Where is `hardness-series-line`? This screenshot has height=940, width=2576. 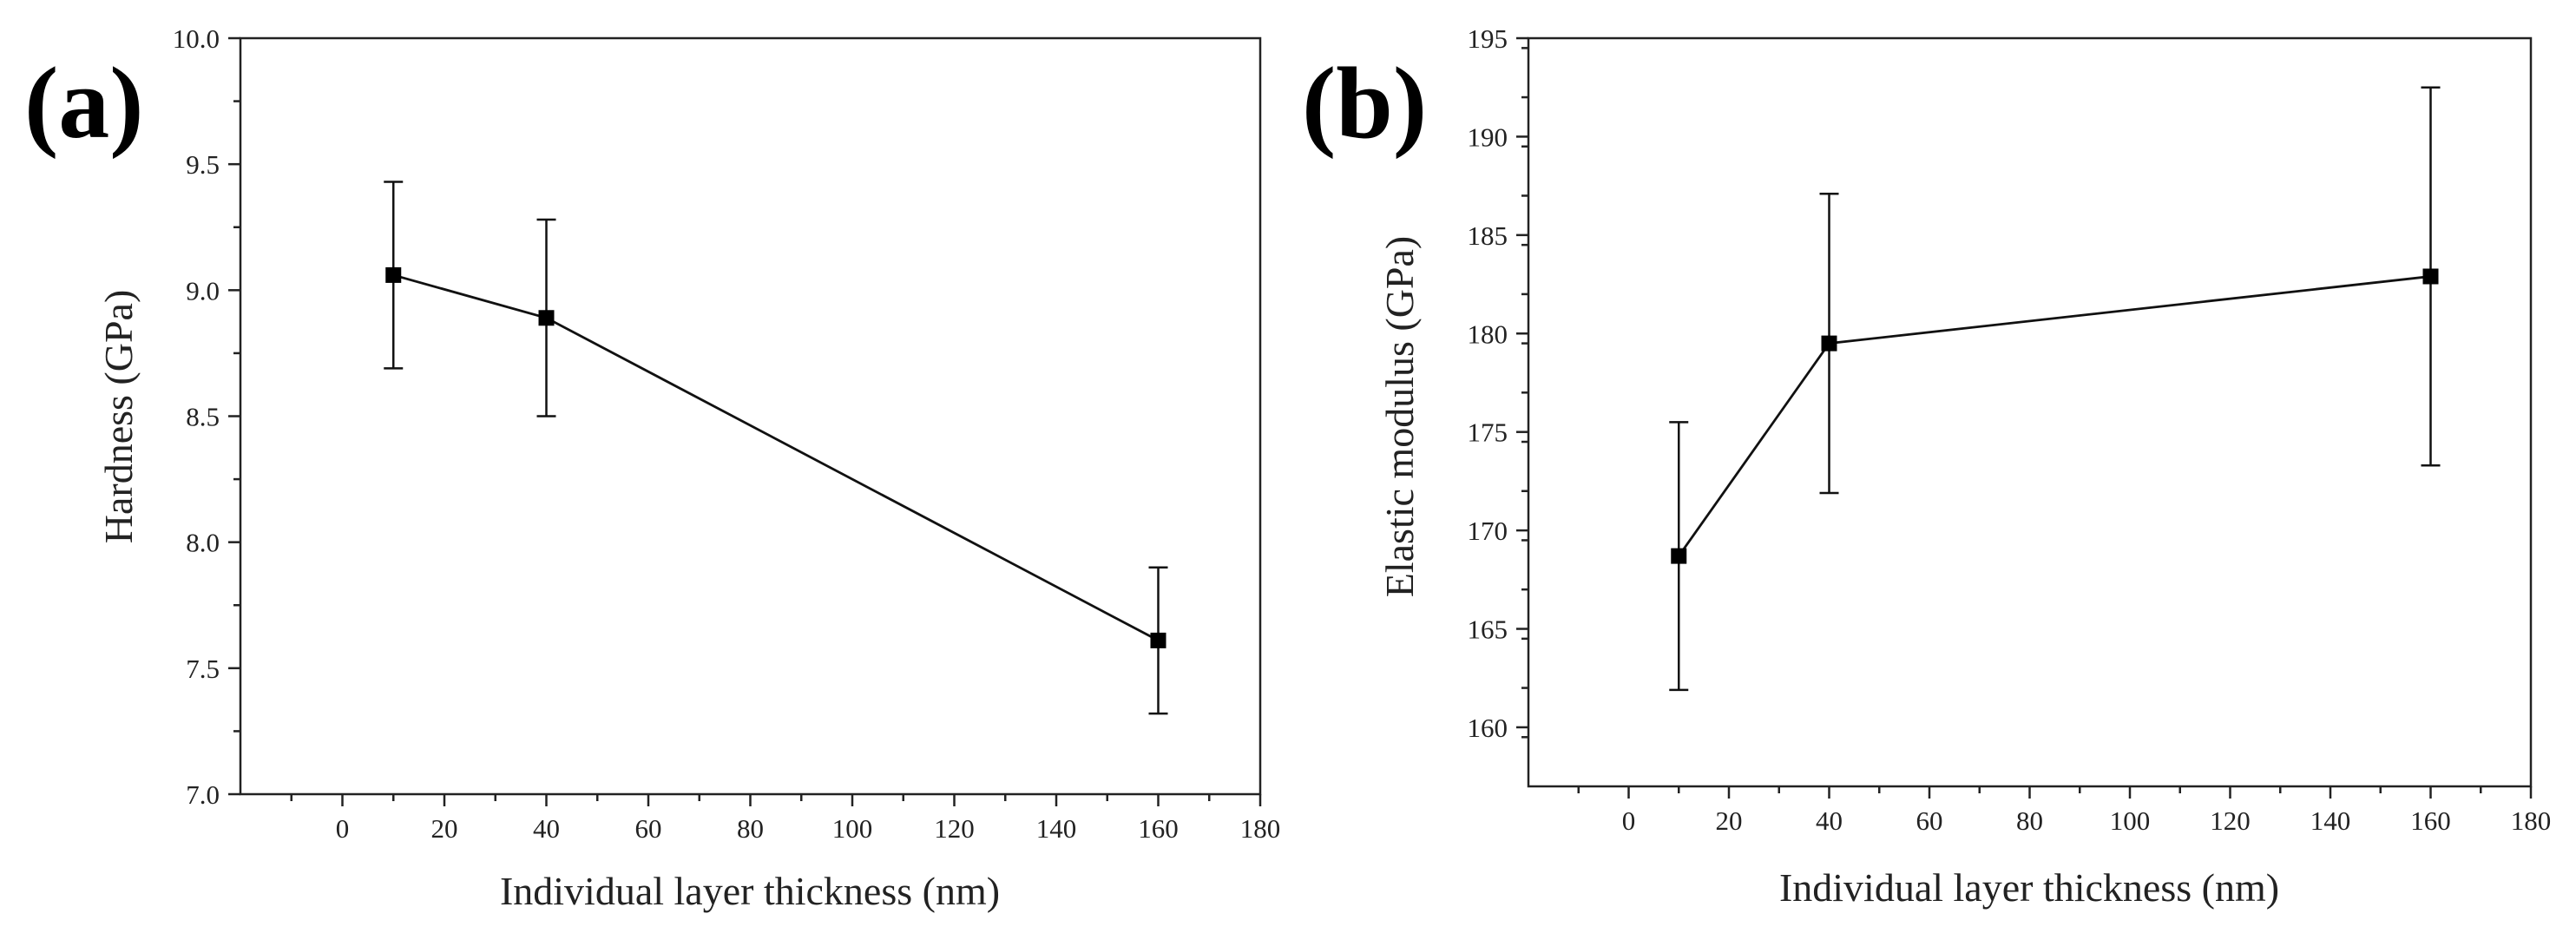 hardness-series-line is located at coordinates (776, 457).